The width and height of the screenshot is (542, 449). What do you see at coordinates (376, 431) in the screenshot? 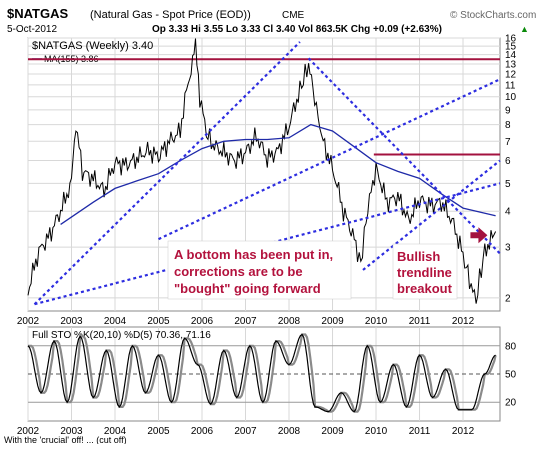
I see `sto-x-tick-label: 2010` at bounding box center [376, 431].